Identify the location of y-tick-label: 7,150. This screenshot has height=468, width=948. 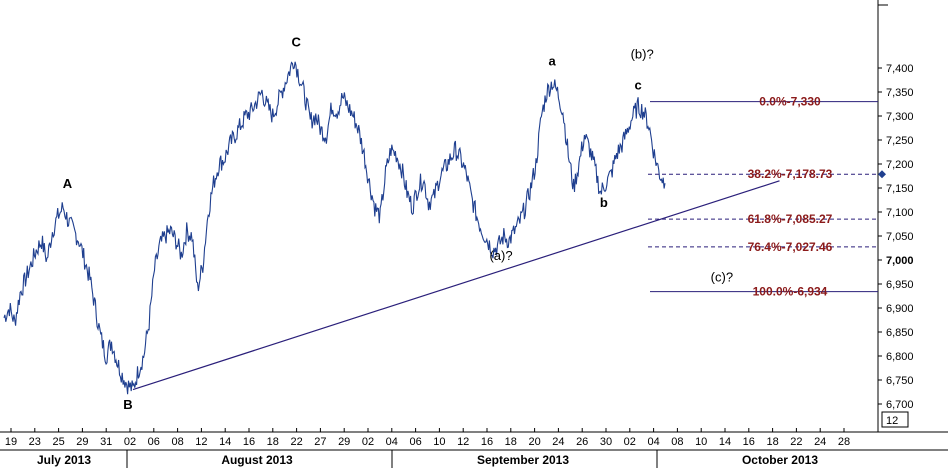
(900, 189).